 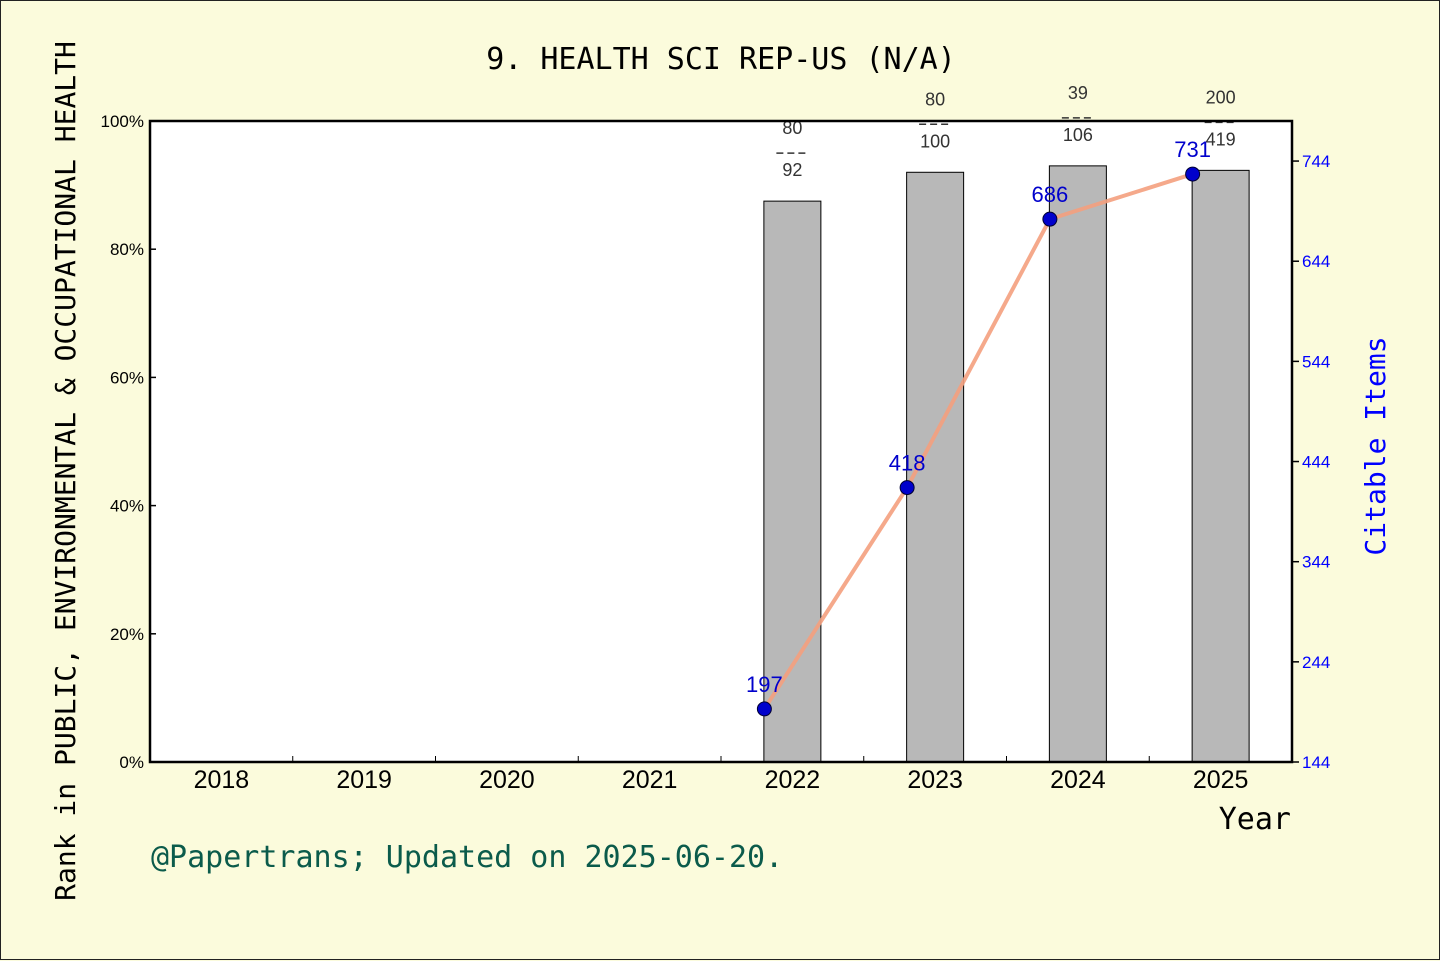 I want to click on total-label-2024: 106, so click(x=1078, y=135).